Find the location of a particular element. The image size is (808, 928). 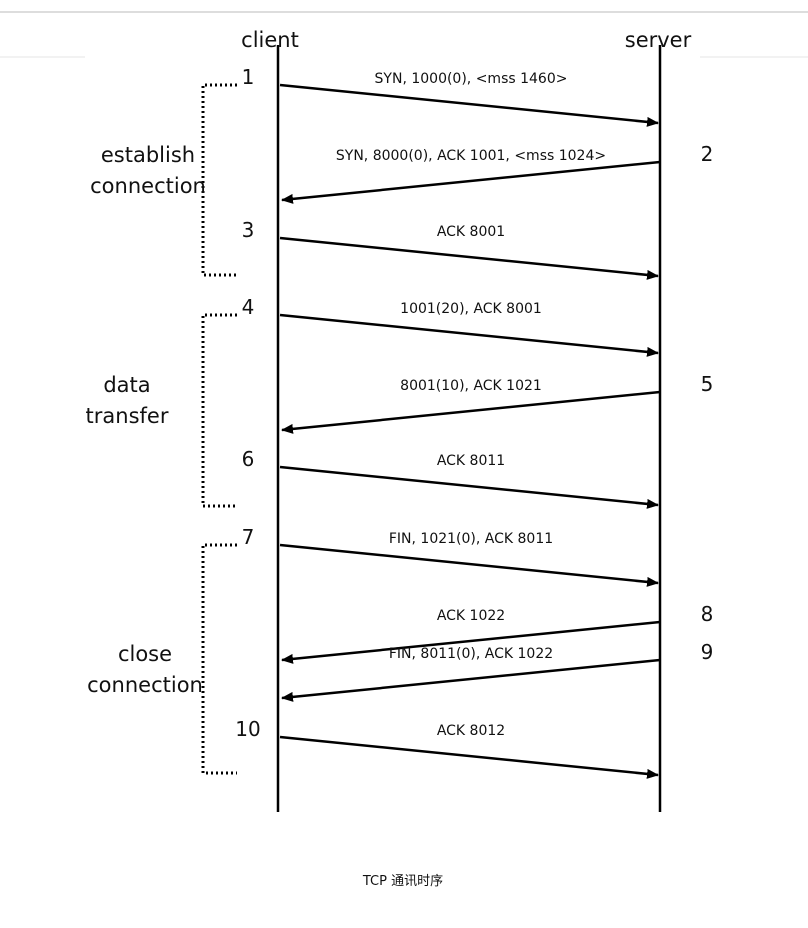

server-label: server is located at coordinates (658, 40).